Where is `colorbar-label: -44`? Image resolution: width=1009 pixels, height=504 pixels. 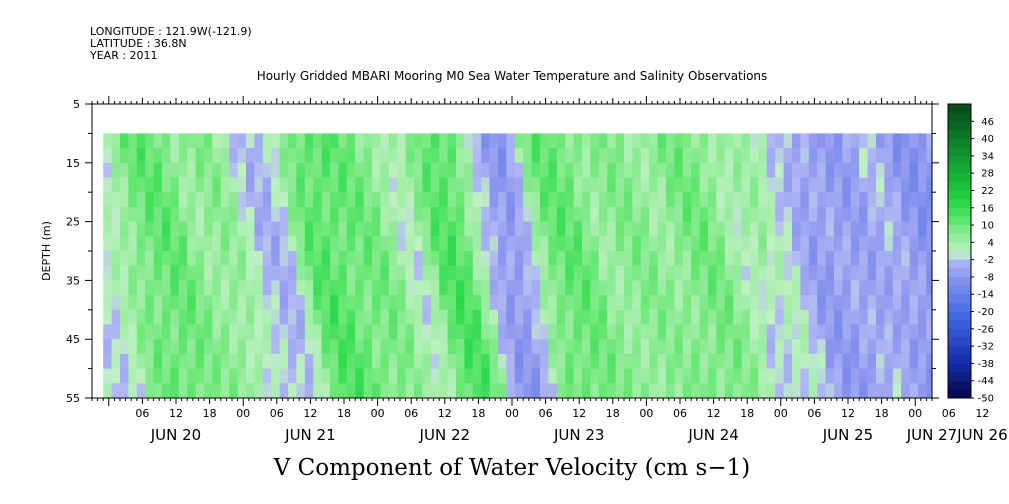 colorbar-label: -44 is located at coordinates (986, 381).